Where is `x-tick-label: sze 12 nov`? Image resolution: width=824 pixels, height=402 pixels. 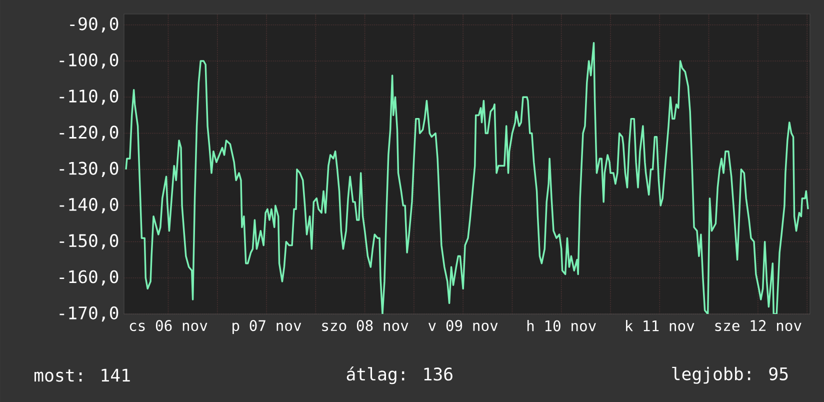
x-tick-label: sze 12 nov is located at coordinates (758, 326).